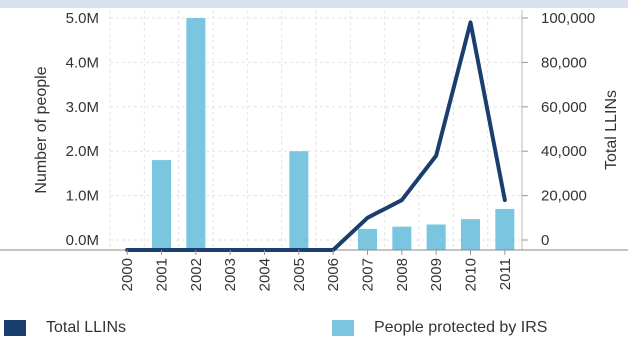 The width and height of the screenshot is (628, 345). Describe the element at coordinates (402, 238) in the screenshot. I see `bar-irs-2008` at that location.